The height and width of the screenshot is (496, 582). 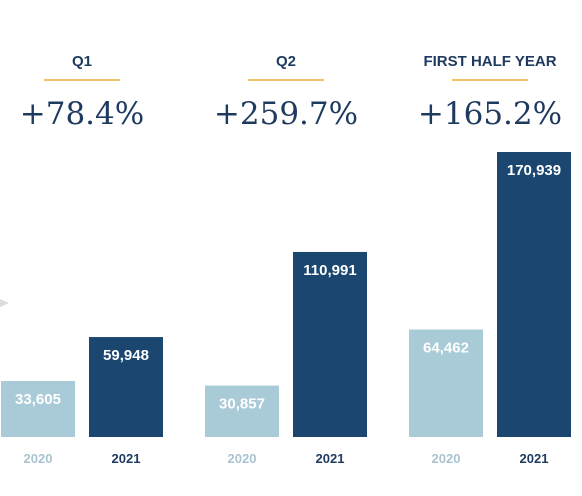 What do you see at coordinates (286, 114) in the screenshot?
I see `panel-change-percent: +259.7%` at bounding box center [286, 114].